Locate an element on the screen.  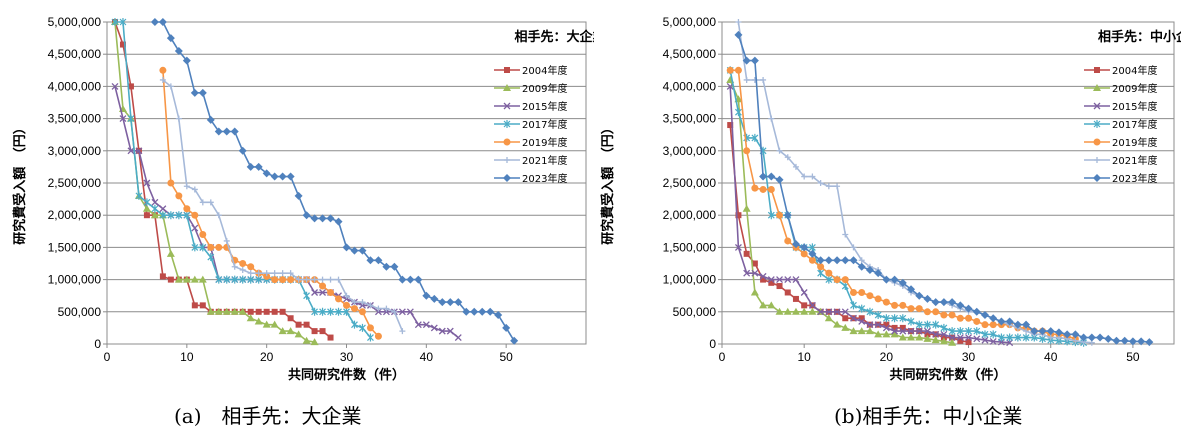
y-axis-label: 研究費受入額 （円） is located at coordinates (608, 183).